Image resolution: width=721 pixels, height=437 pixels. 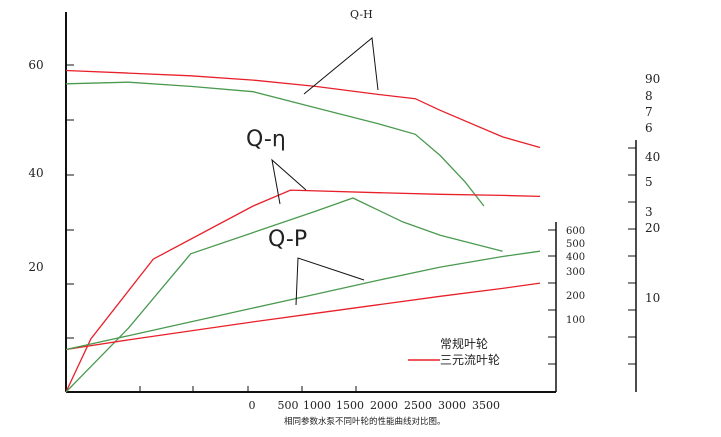 What do you see at coordinates (652, 228) in the screenshot?
I see `eff-tick-label: 20` at bounding box center [652, 228].